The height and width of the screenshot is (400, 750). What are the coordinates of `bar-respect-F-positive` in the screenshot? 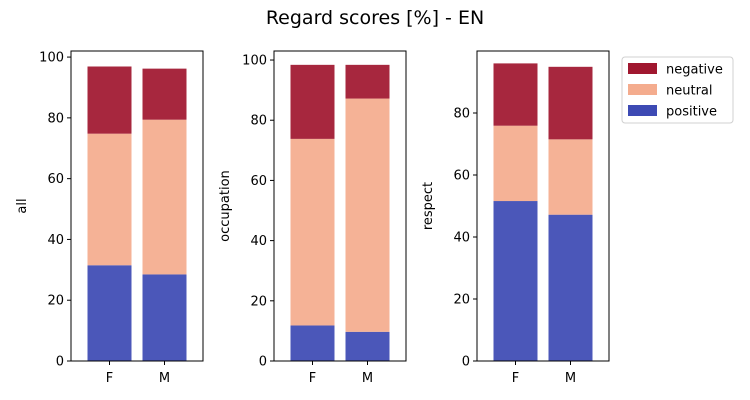 It's located at (515, 281).